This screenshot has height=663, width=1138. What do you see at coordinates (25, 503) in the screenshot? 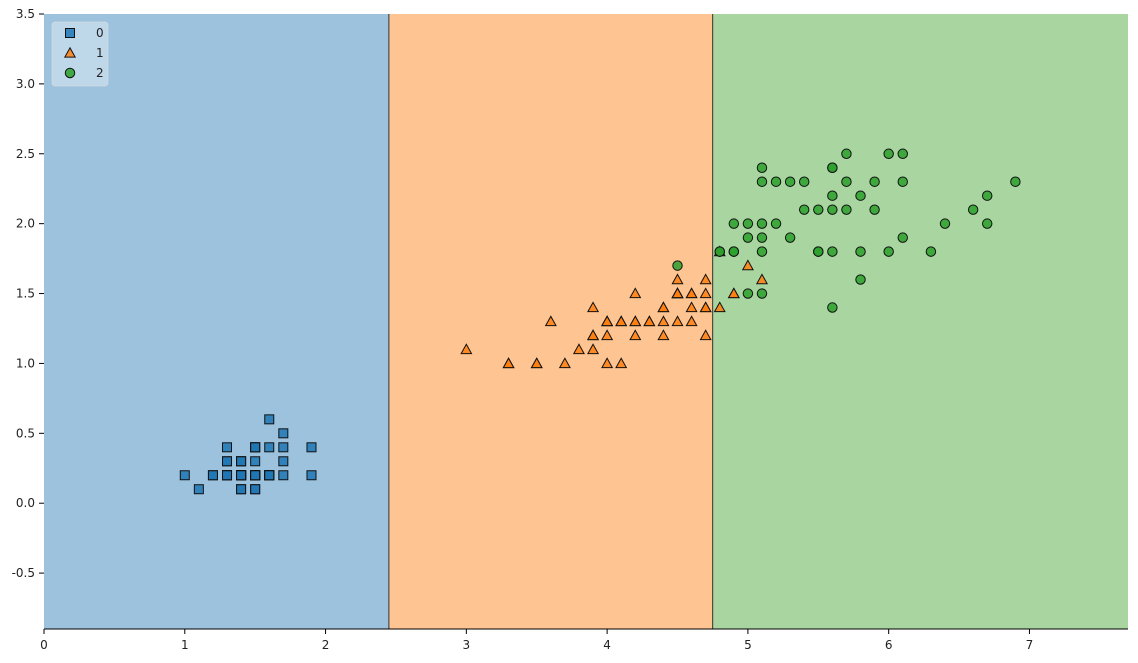
I see `y-tick-label: 0.0` at bounding box center [25, 503].